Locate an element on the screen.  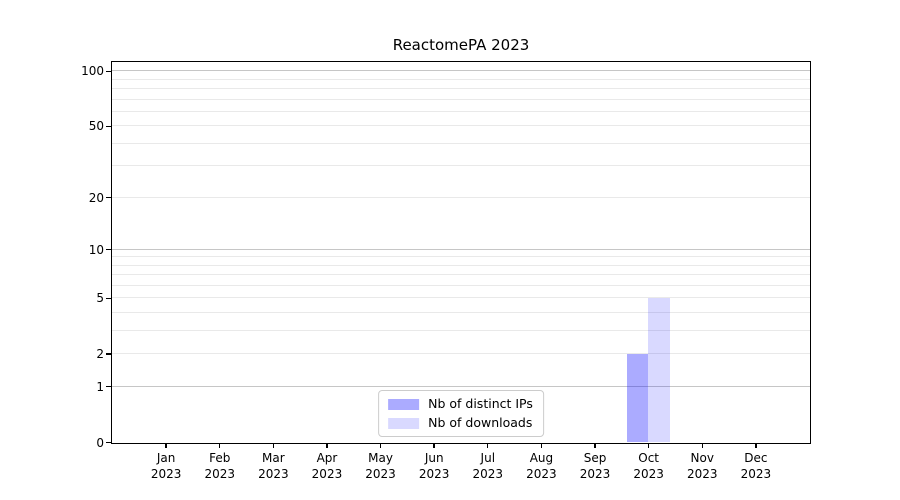
x-tick-label: Jan 2023 is located at coordinates (166, 466).